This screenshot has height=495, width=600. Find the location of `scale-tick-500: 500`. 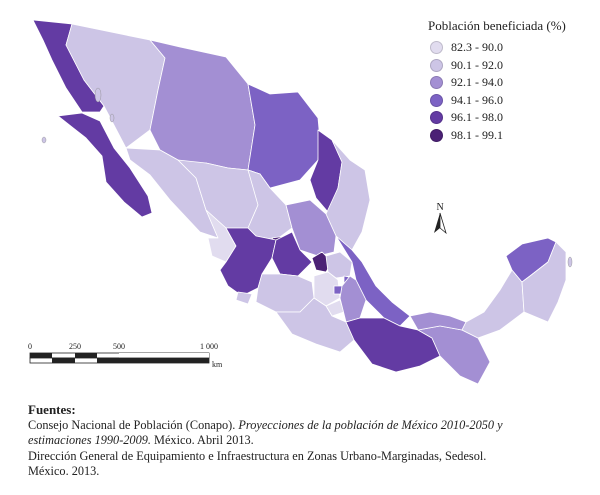

scale-tick-500: 500 is located at coordinates (119, 346).